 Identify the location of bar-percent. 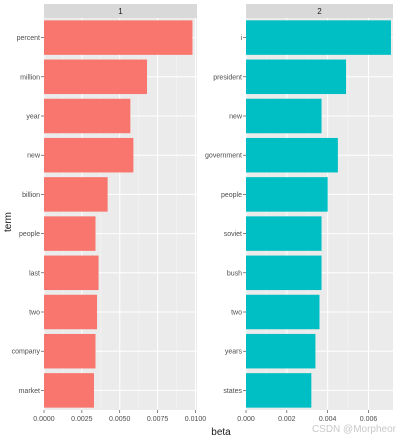
(118, 37).